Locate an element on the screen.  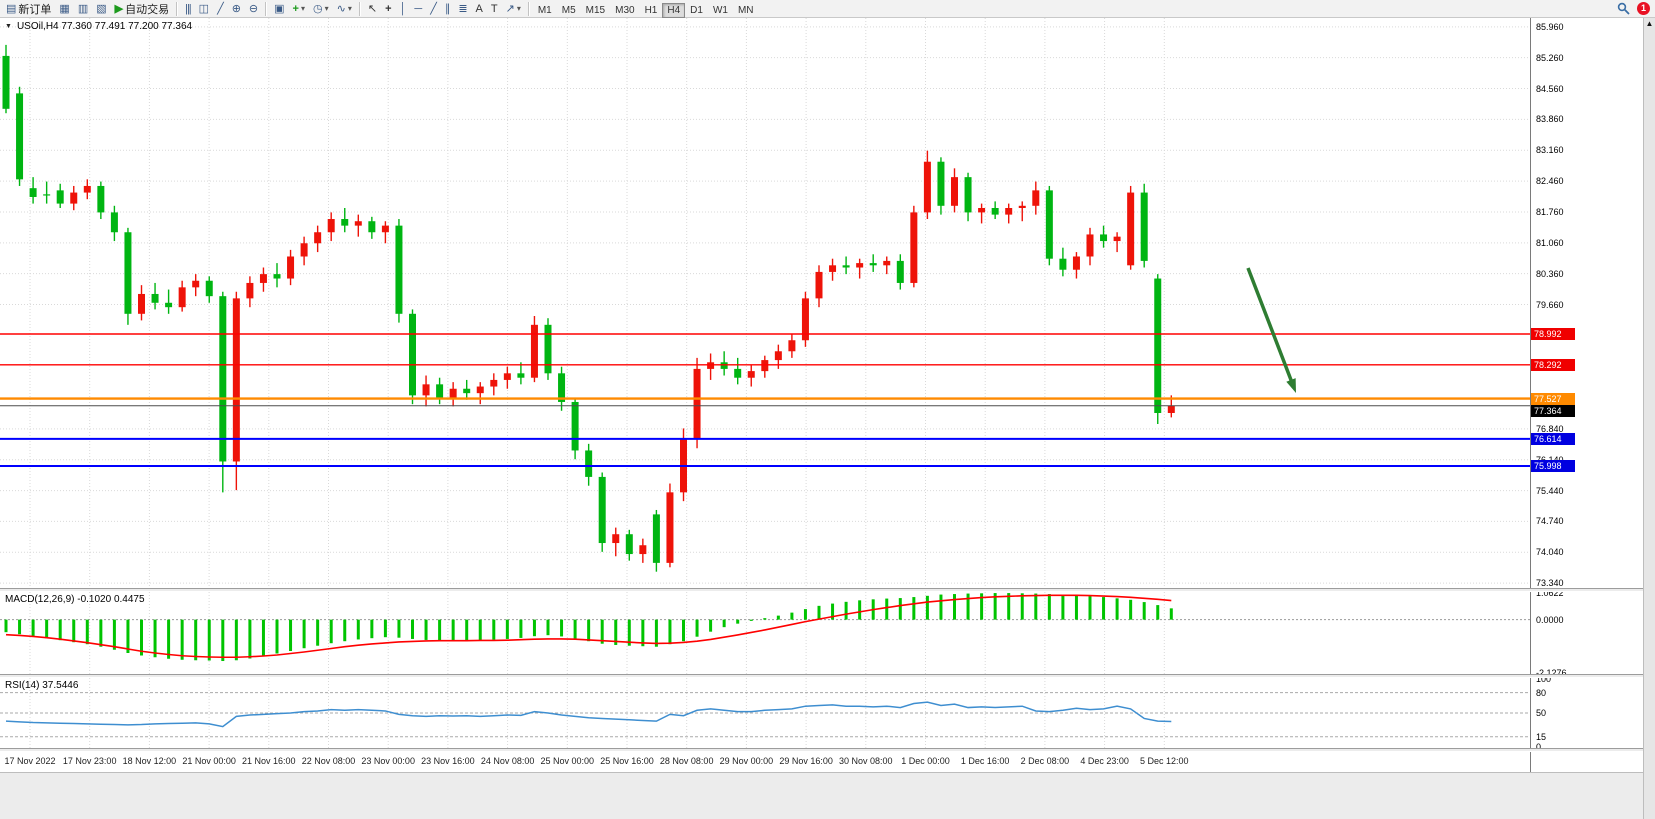
label-button: T is located at coordinates (494, 9).